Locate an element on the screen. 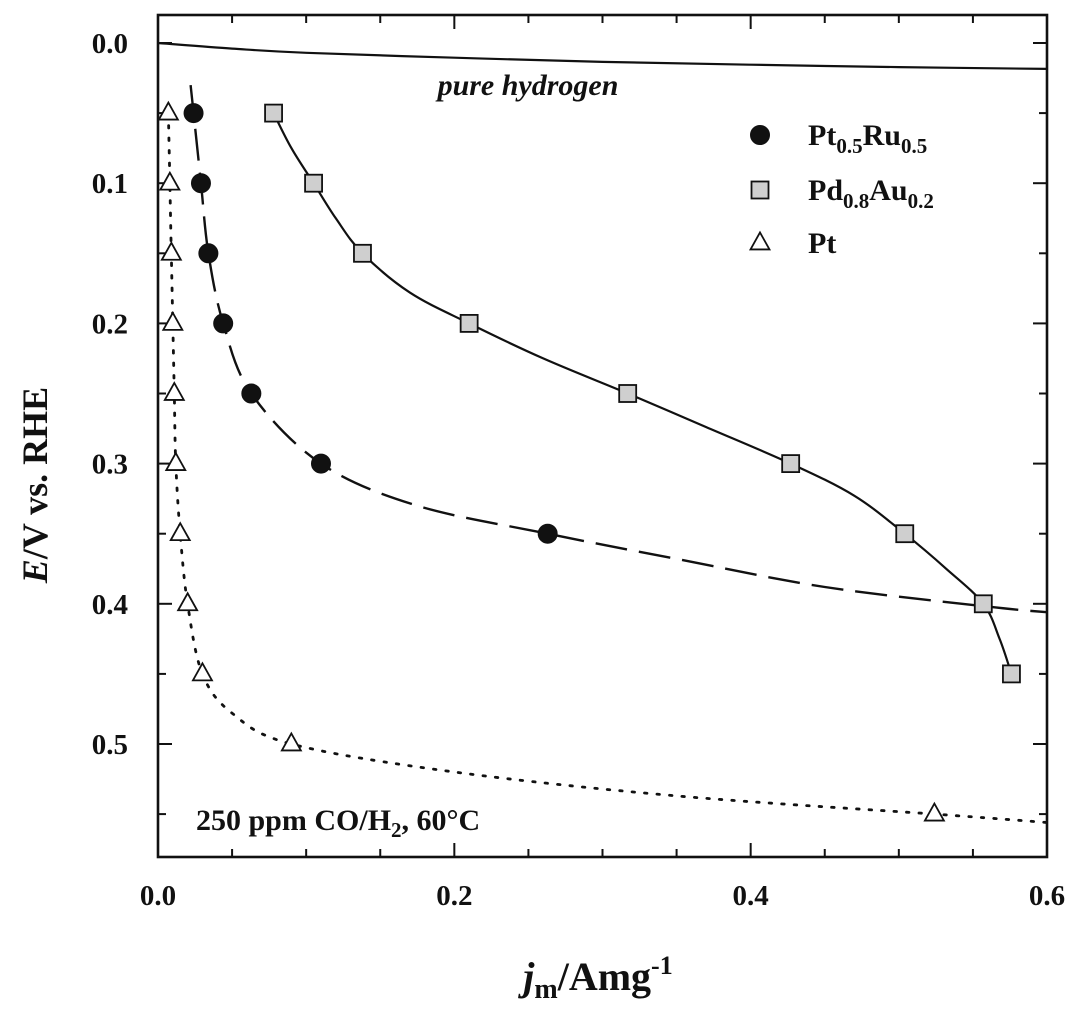 The image size is (1077, 1012). legend-label-part: Pd is located at coordinates (825, 190).